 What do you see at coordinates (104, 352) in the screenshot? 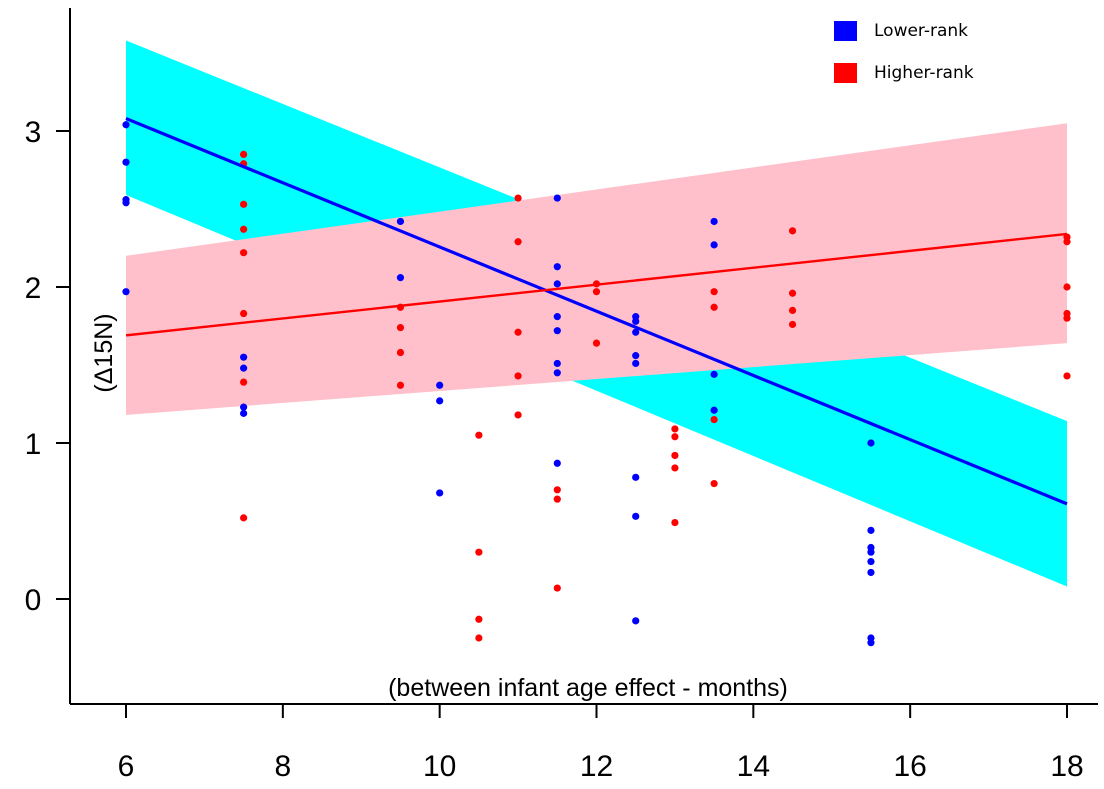
I see `y-axis-label: (Δ15N)` at bounding box center [104, 352].